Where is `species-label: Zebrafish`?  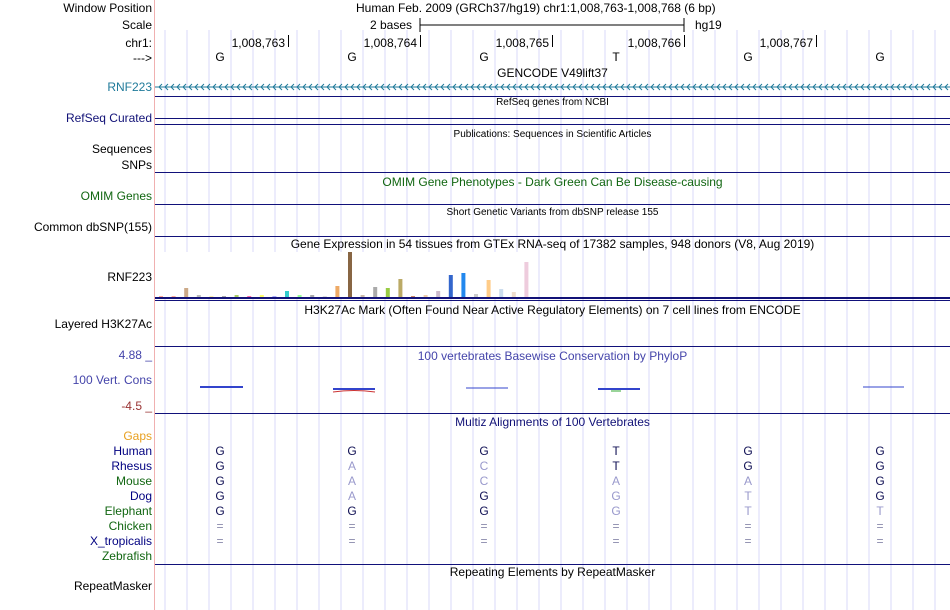
species-label: Zebrafish is located at coordinates (126, 556).